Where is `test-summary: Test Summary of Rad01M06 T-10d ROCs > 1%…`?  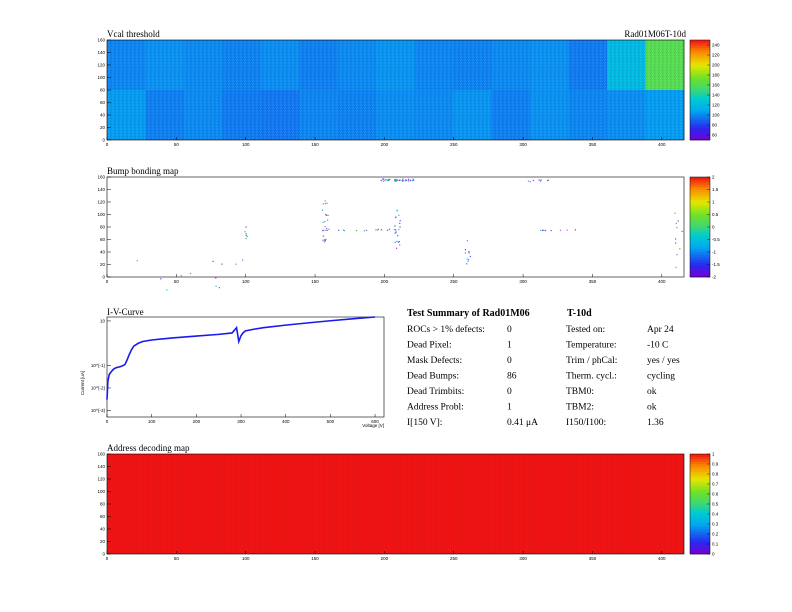 test-summary: Test Summary of Rad01M06 T-10d ROCs > 1%… is located at coordinates (543, 368).